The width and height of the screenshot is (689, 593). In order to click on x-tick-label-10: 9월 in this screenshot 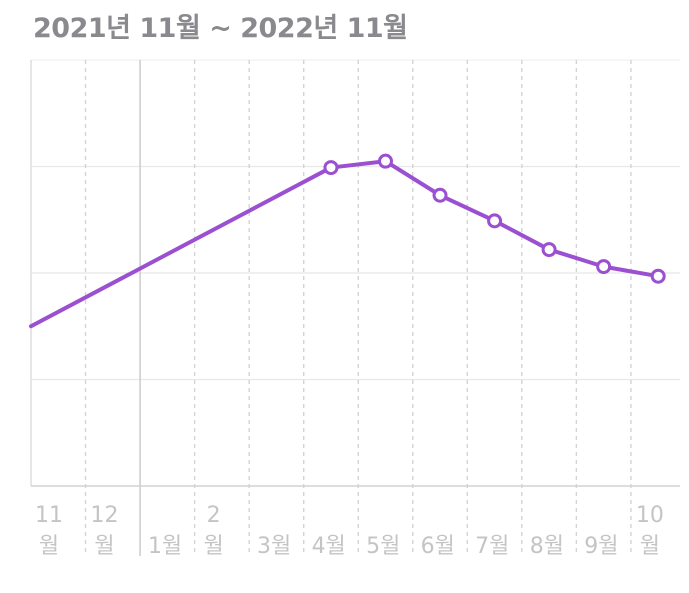, I will do `click(601, 546)`.